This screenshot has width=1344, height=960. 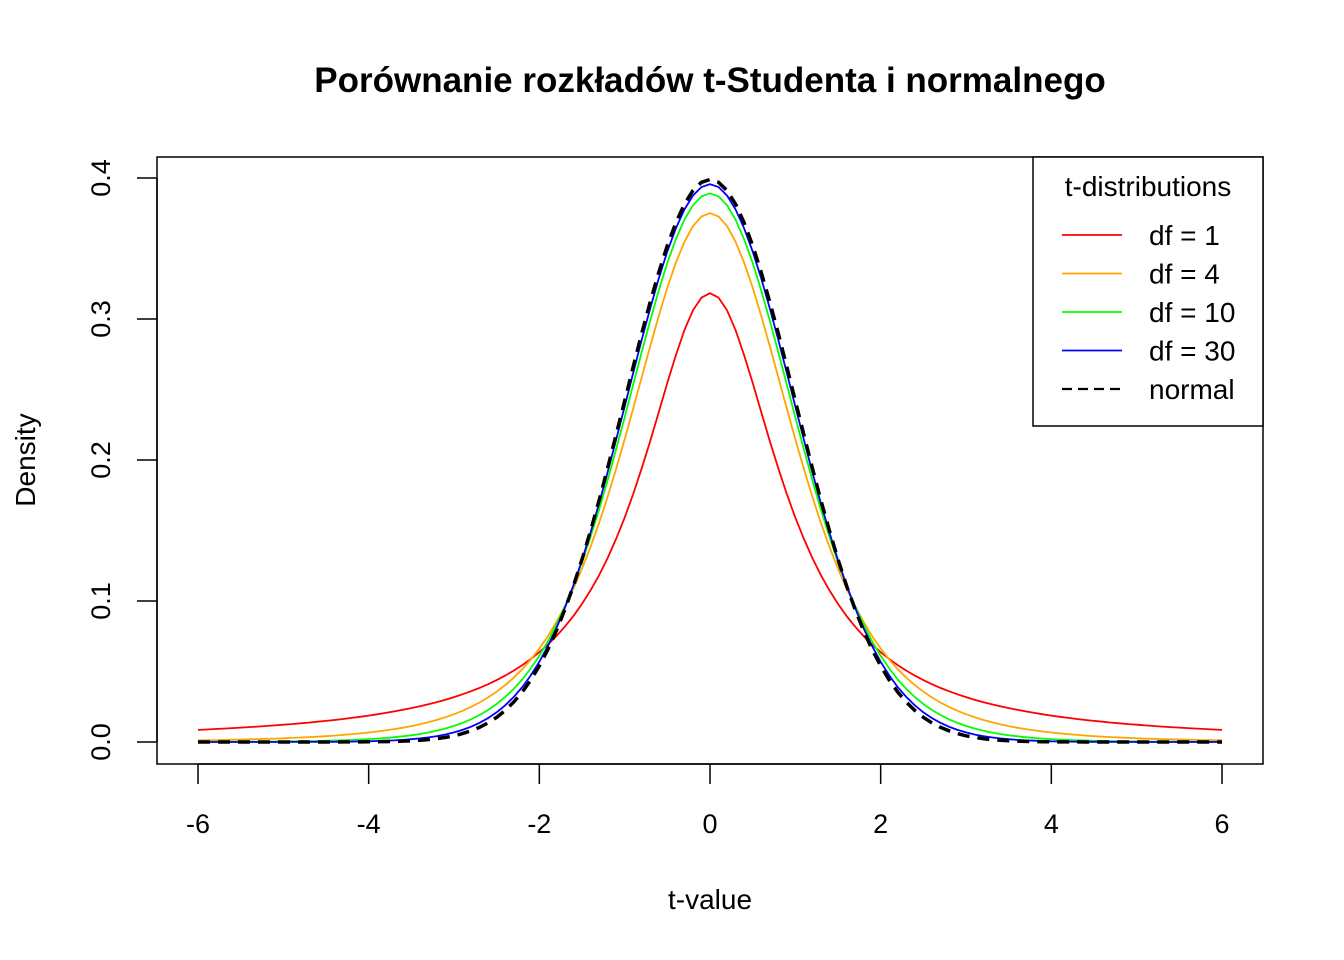 What do you see at coordinates (122, 460) in the screenshot?
I see `y-axis: 0.0 0.1 0.2 0.3 0.4` at bounding box center [122, 460].